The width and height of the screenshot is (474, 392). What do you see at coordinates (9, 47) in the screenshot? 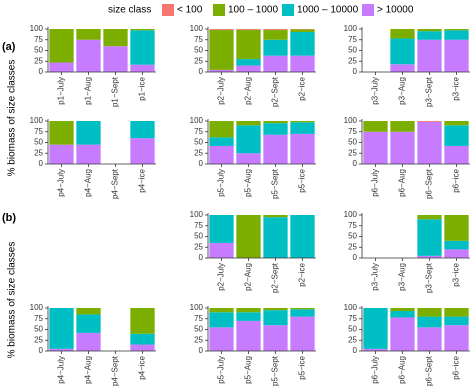
I see `panel-label: (a)` at bounding box center [9, 47].